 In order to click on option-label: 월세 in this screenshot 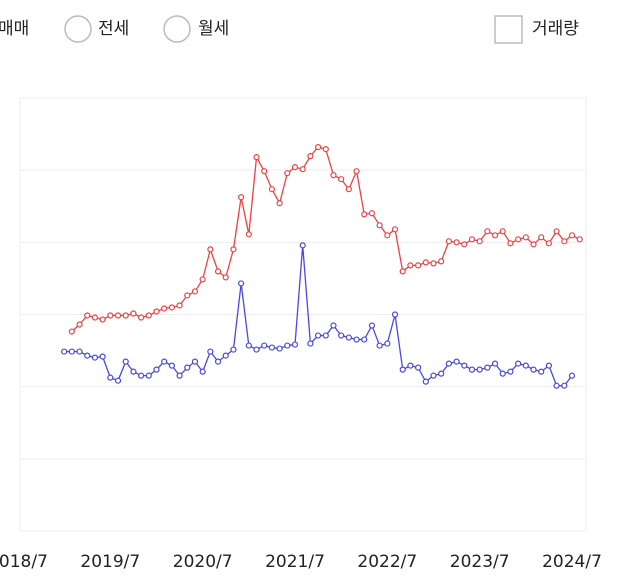, I will do `click(213, 29)`.